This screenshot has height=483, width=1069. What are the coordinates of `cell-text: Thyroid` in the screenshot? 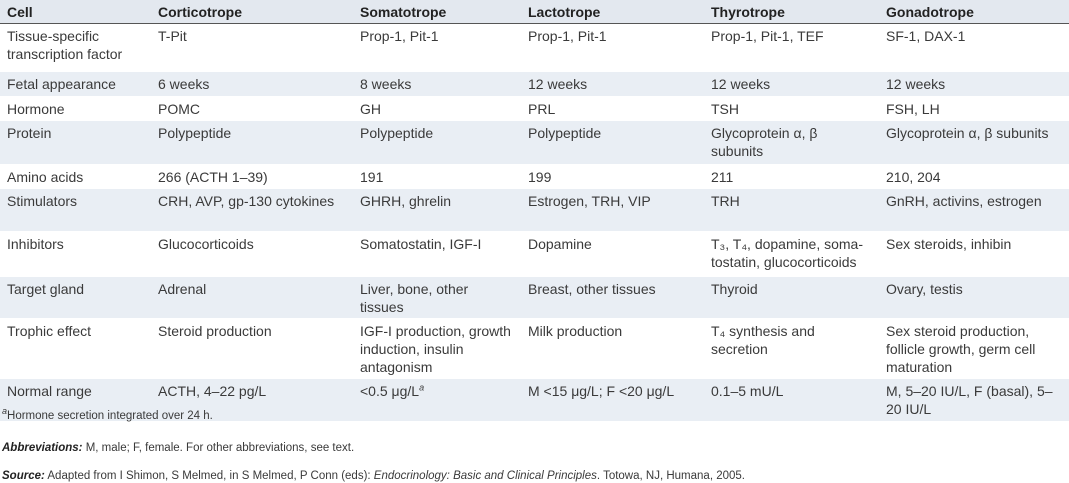 It's located at (734, 289).